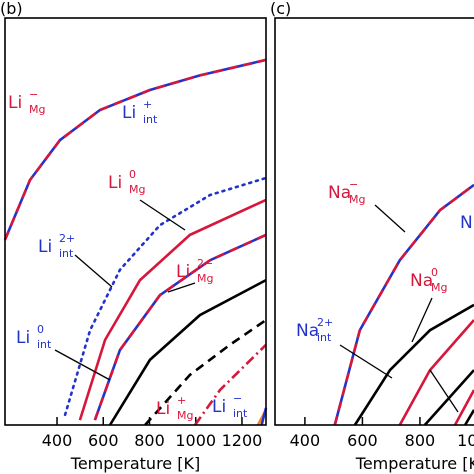 This screenshot has width=474, height=474. I want to click on annotation: NaMg −, so click(346, 192).